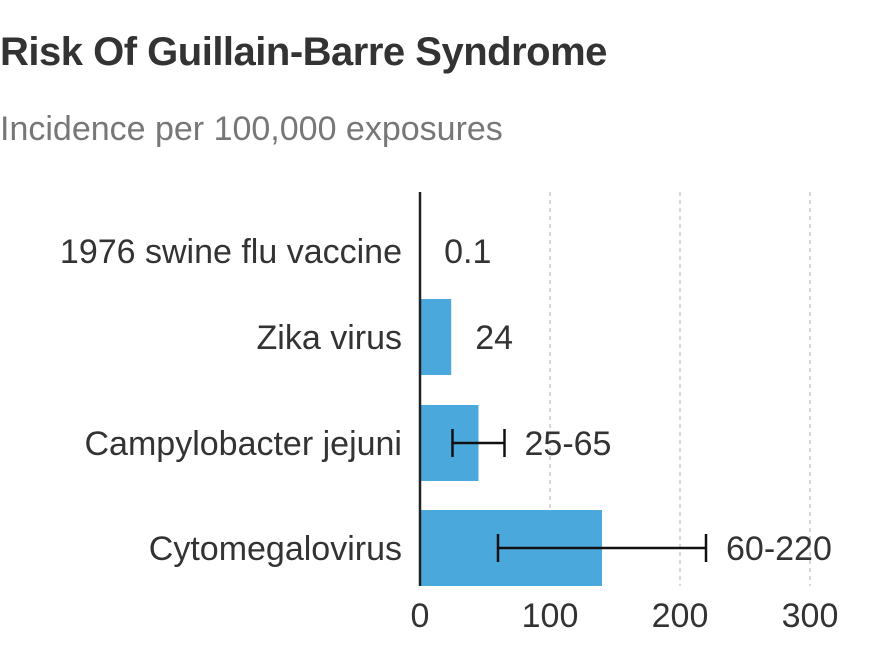 This screenshot has width=880, height=660. What do you see at coordinates (244, 444) in the screenshot?
I see `category-label: Campylobacter jejuni` at bounding box center [244, 444].